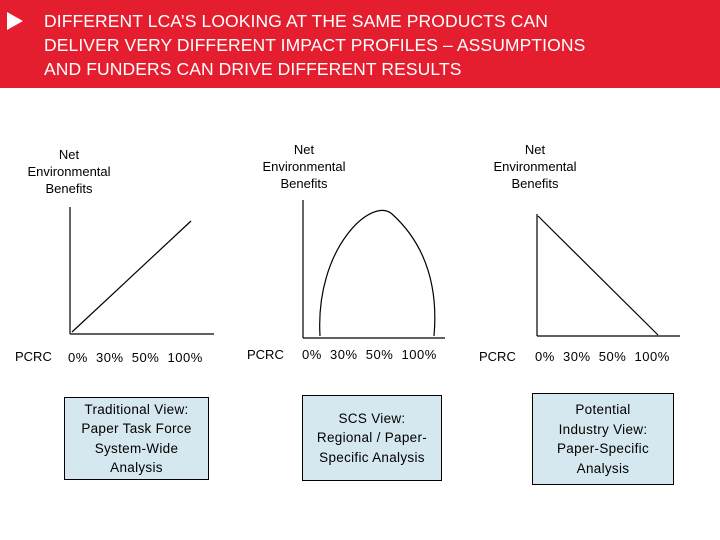 This screenshot has height=540, width=720. What do you see at coordinates (131, 276) in the screenshot?
I see `panel-1-benefit-curve-rising` at bounding box center [131, 276].